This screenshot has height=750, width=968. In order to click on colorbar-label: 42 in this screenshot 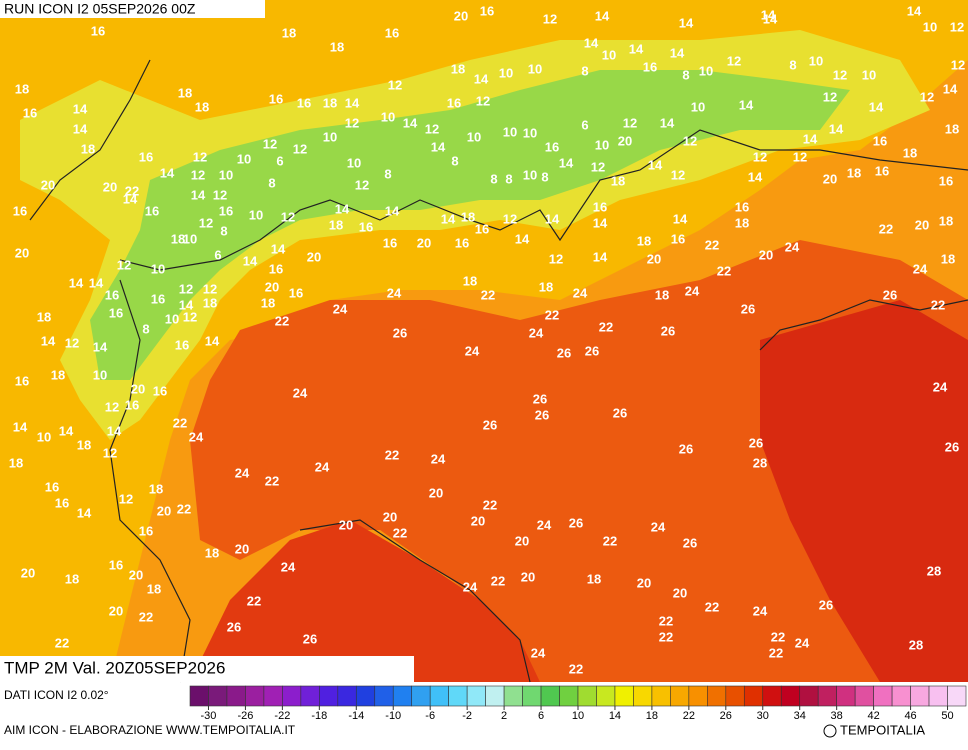, I will do `click(873, 716)`.